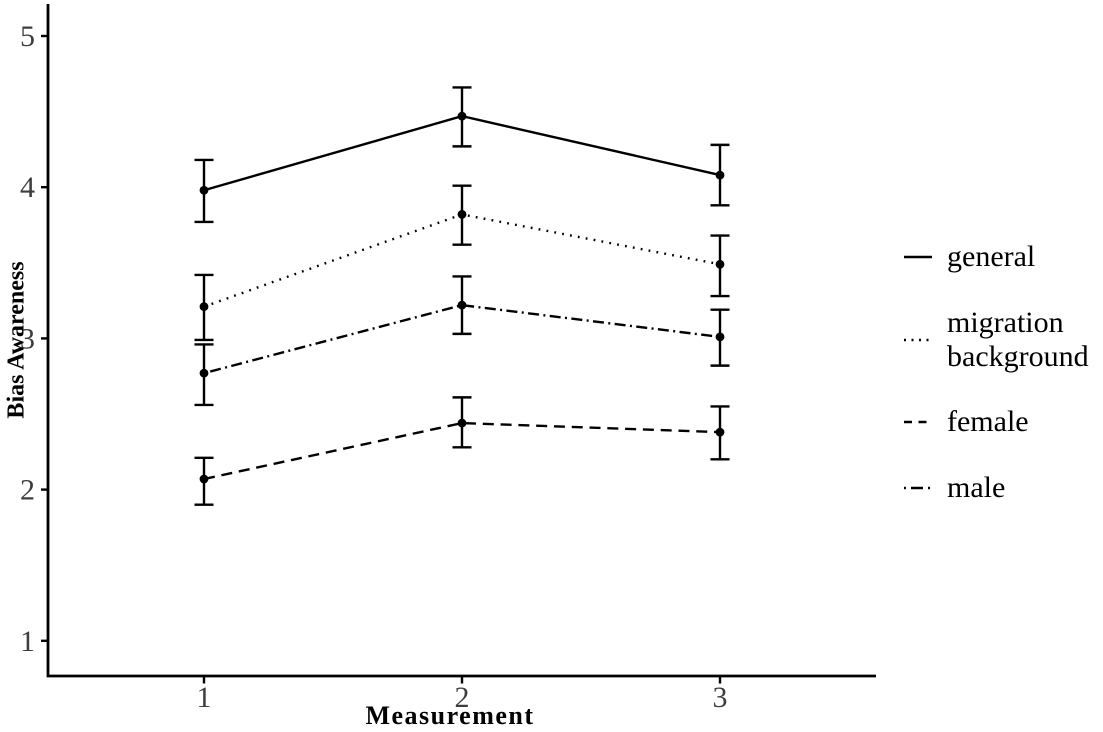 This screenshot has height=732, width=1103. Describe the element at coordinates (988, 422) in the screenshot. I see `legend-label: female` at that location.